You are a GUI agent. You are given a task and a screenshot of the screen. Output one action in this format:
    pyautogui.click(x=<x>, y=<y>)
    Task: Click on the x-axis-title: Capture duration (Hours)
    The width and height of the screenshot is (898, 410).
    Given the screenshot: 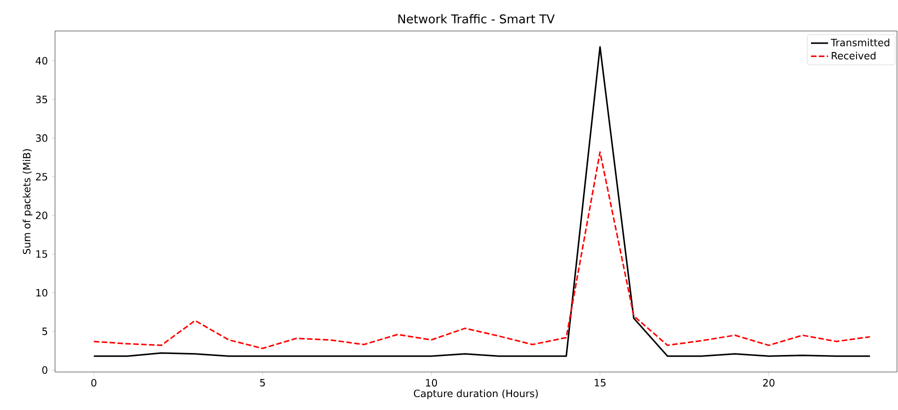 What is the action you would take?
    pyautogui.click(x=476, y=394)
    